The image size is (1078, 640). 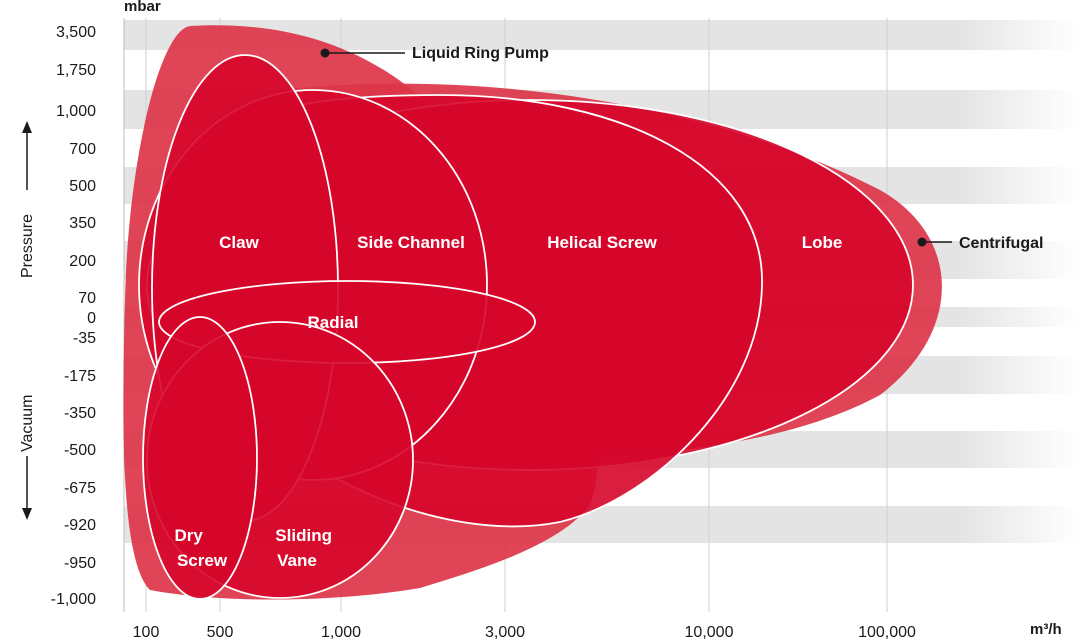 I want to click on x-tick-label: 100,000, so click(x=887, y=632).